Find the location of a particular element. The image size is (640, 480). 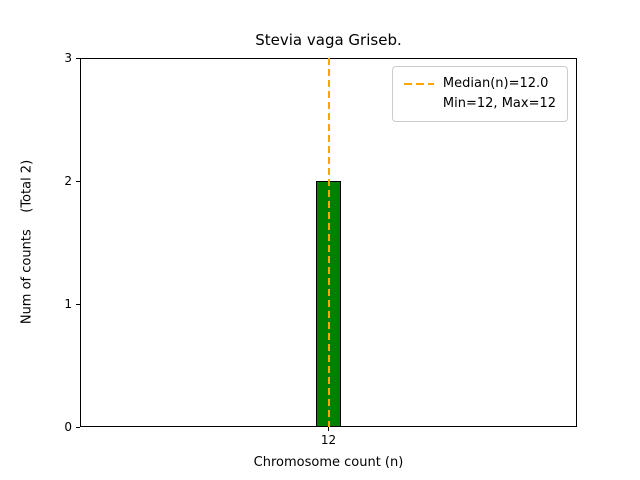

legend-row-minmax: Min=12, Max=12 is located at coordinates (480, 104).